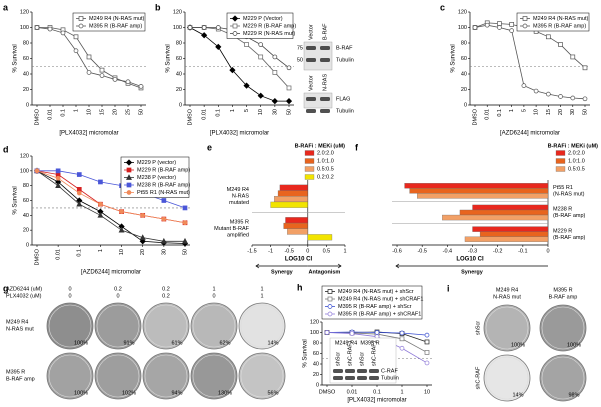 This screenshot has width=601, height=407. Describe the element at coordinates (59, 254) in the screenshot. I see `x-tick-label: 0.01` at that location.